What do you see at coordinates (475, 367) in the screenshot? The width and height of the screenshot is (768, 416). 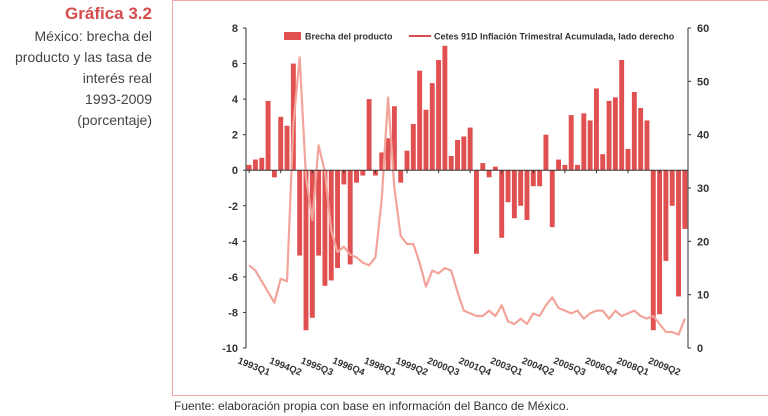 I see `x-tick-label: 2001Q4` at bounding box center [475, 367].